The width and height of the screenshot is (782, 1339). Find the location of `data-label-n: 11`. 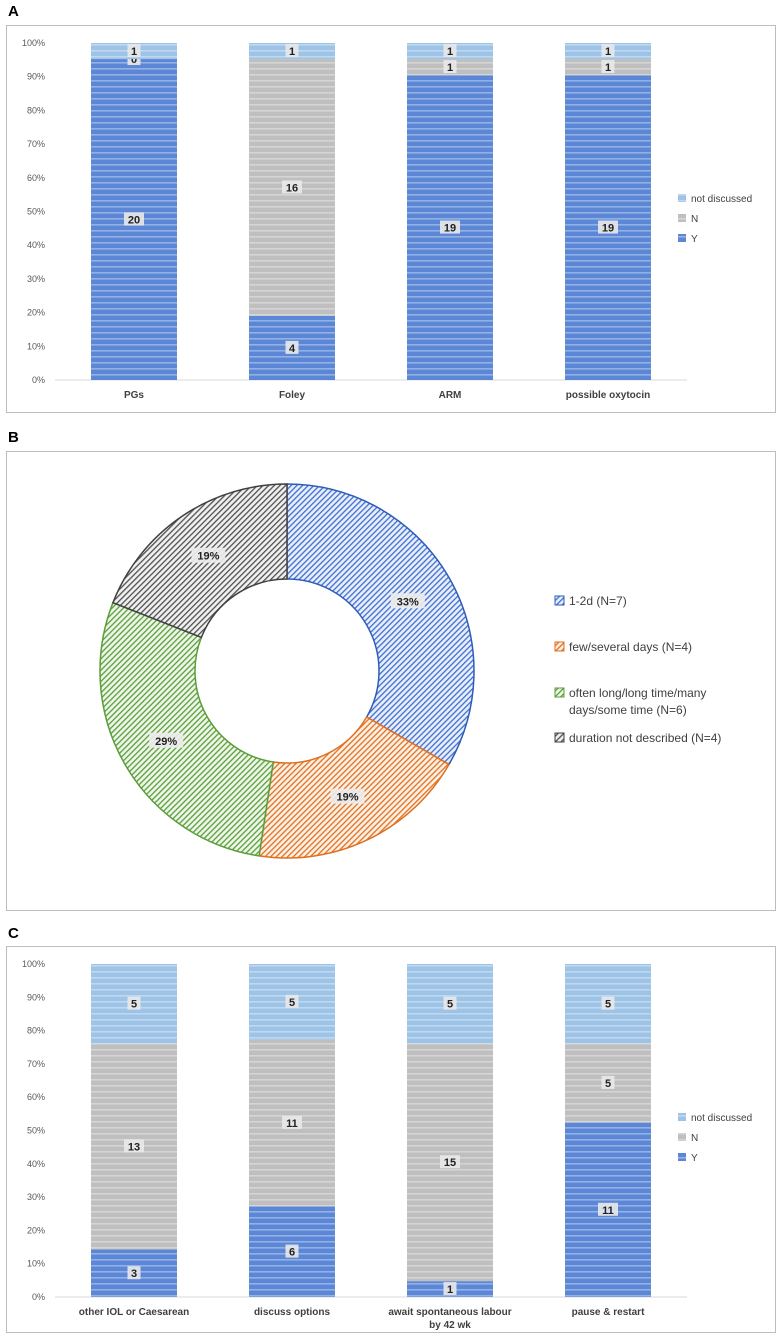

data-label-n: 11 is located at coordinates (292, 1124).